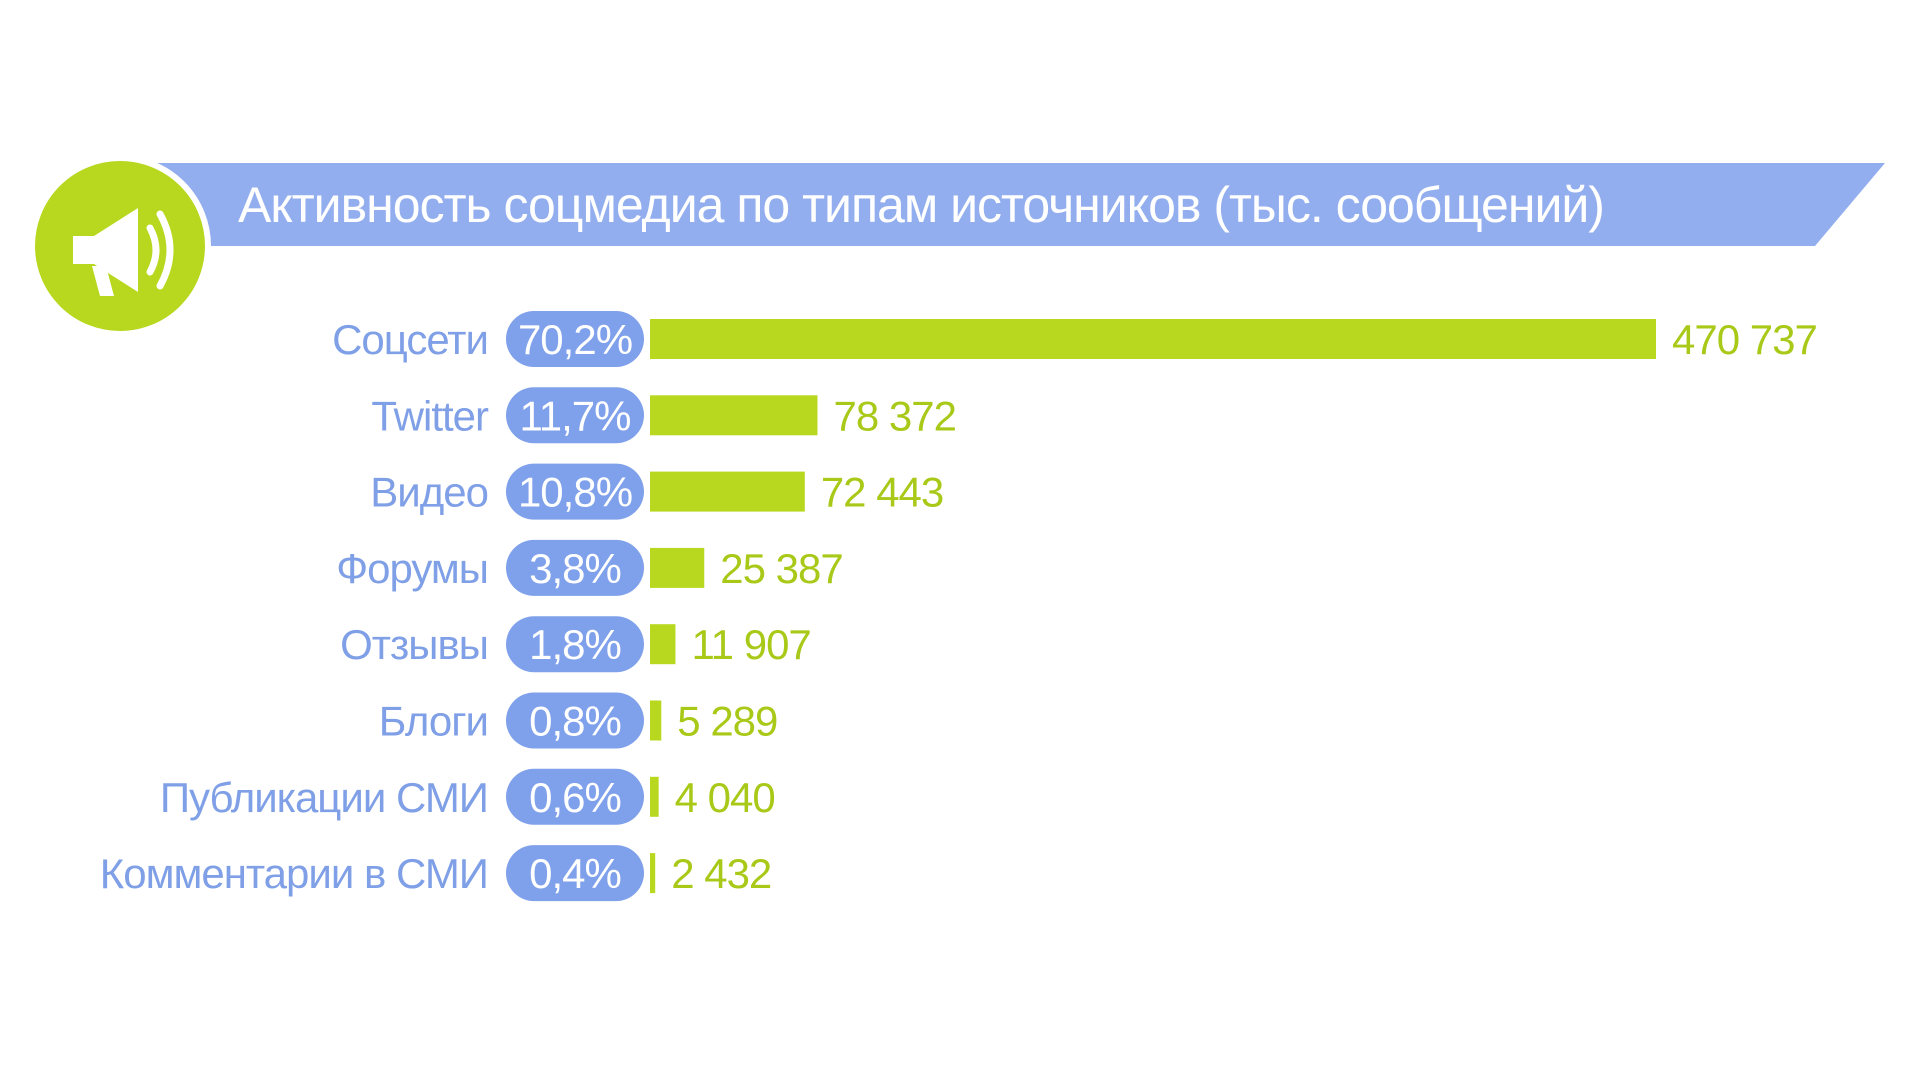 The image size is (1920, 1080). I want to click on percent-label: 0,4%, so click(575, 873).